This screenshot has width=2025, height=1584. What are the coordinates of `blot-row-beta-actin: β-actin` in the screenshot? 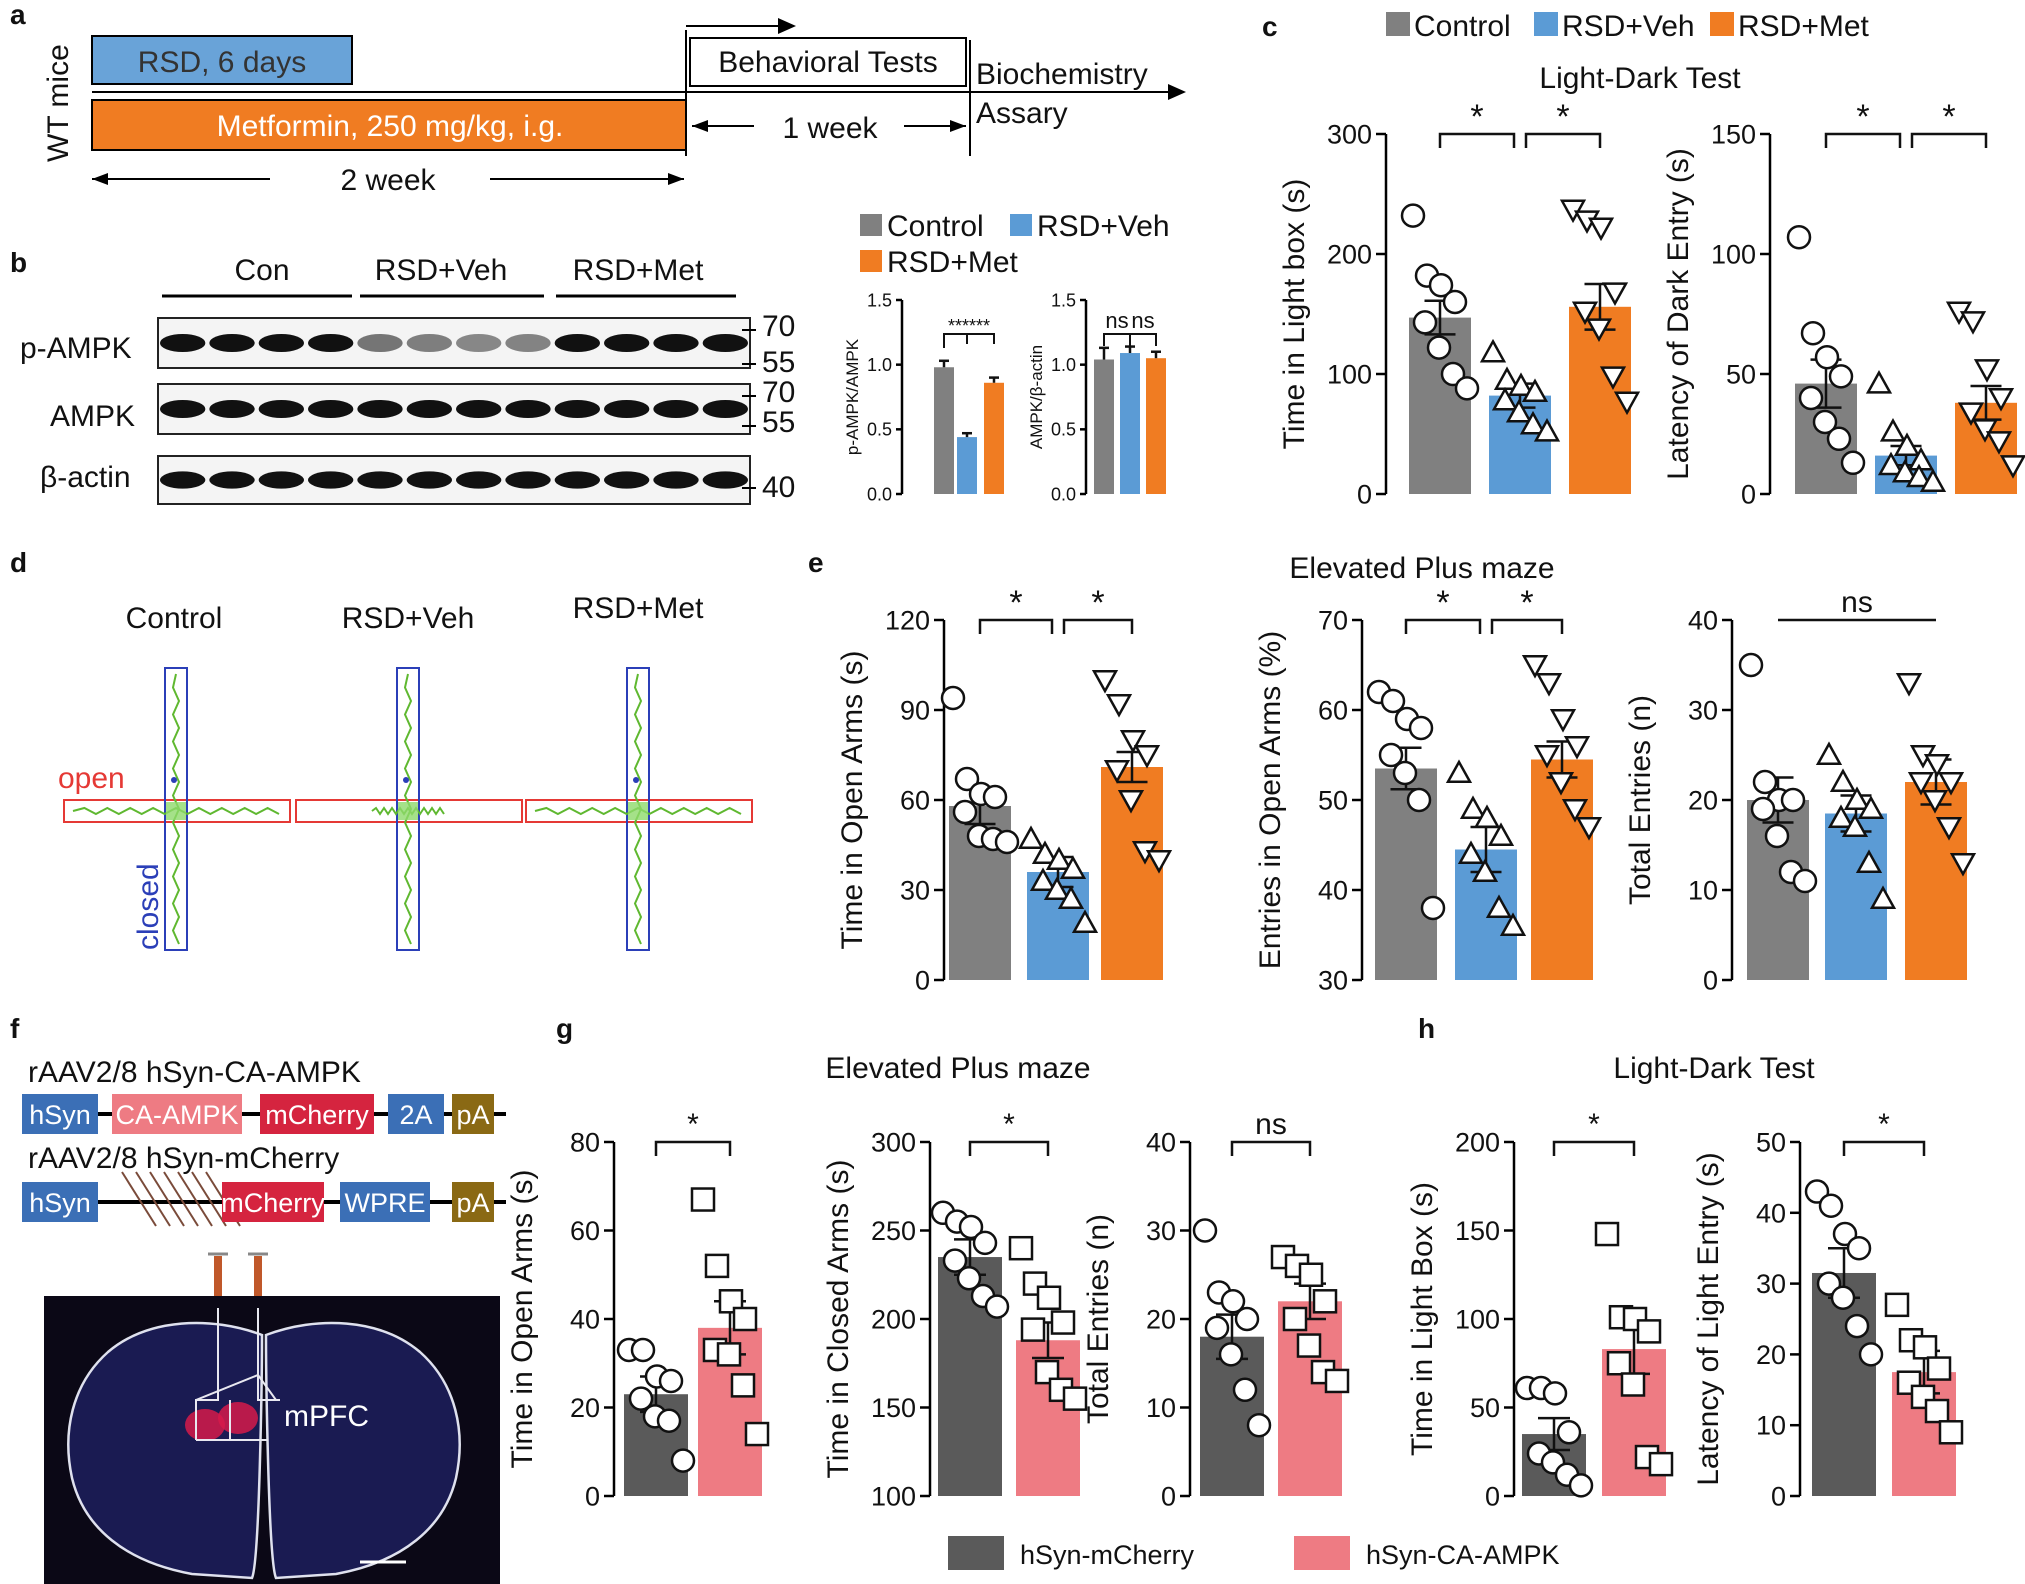 It's located at (85, 477).